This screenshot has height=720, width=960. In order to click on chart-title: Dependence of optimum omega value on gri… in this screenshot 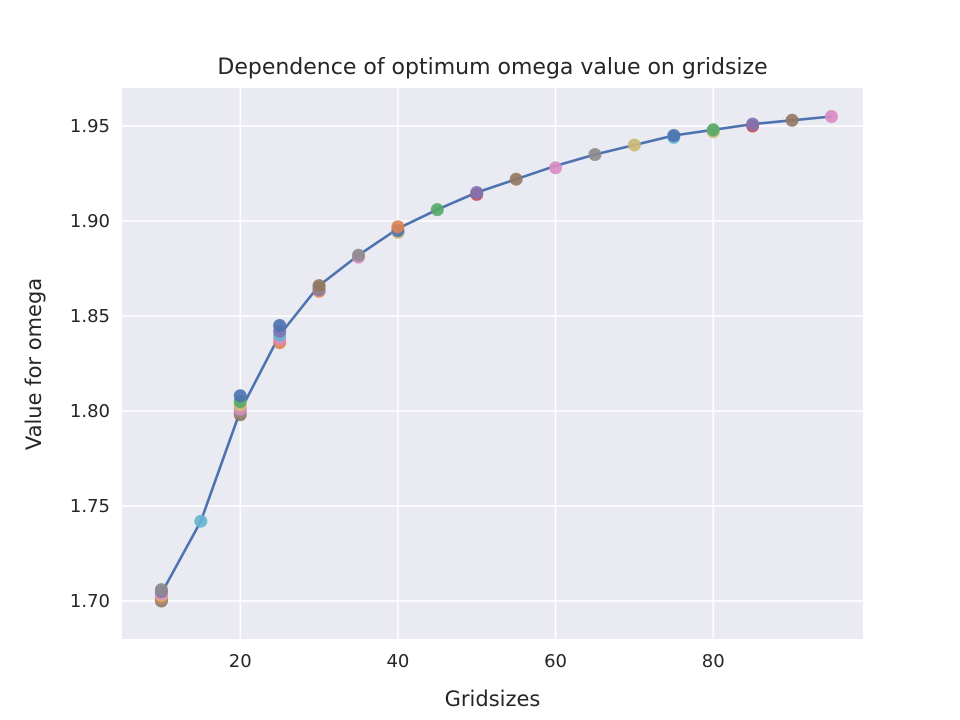, I will do `click(492, 67)`.